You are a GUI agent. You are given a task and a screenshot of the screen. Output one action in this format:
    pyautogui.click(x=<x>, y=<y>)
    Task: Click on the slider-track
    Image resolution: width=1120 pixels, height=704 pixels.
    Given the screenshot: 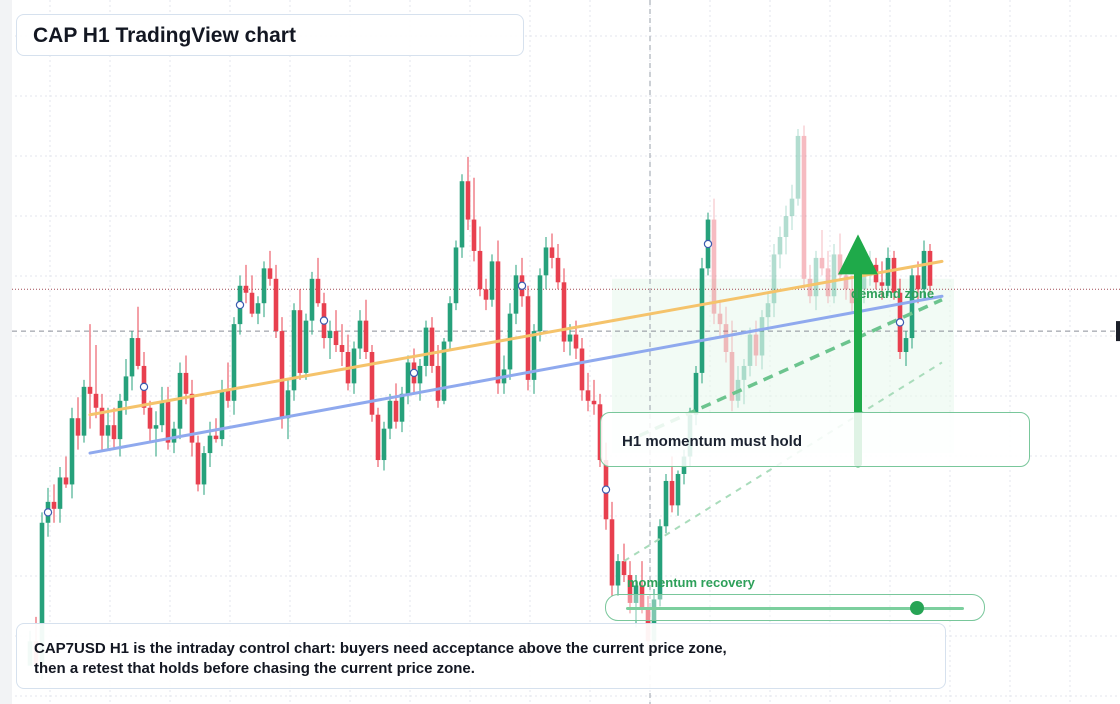 What is the action you would take?
    pyautogui.click(x=795, y=608)
    